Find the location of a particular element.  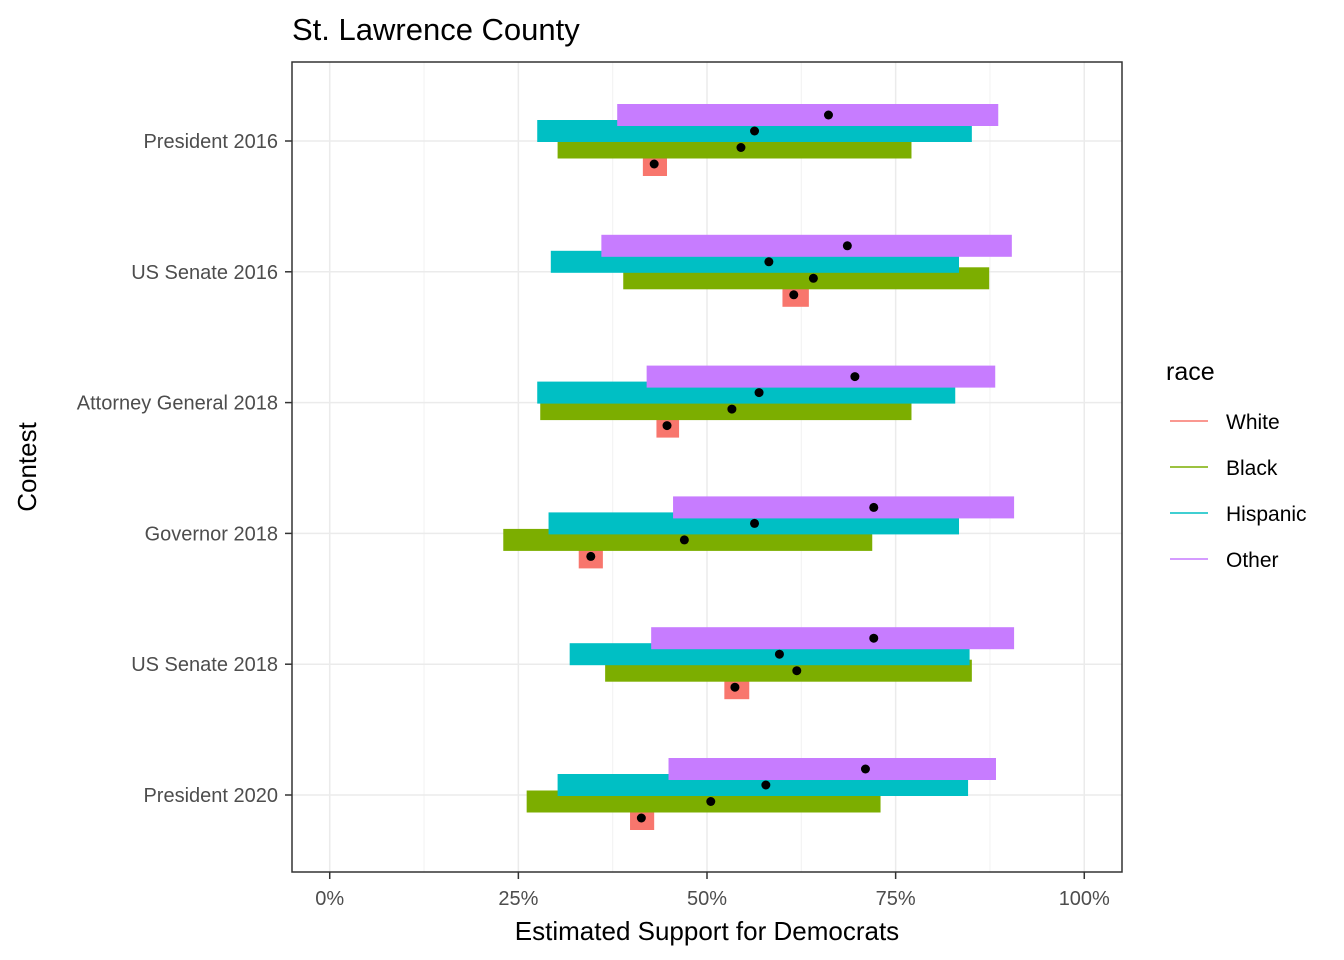

x-tick-label: 75% is located at coordinates (896, 899).